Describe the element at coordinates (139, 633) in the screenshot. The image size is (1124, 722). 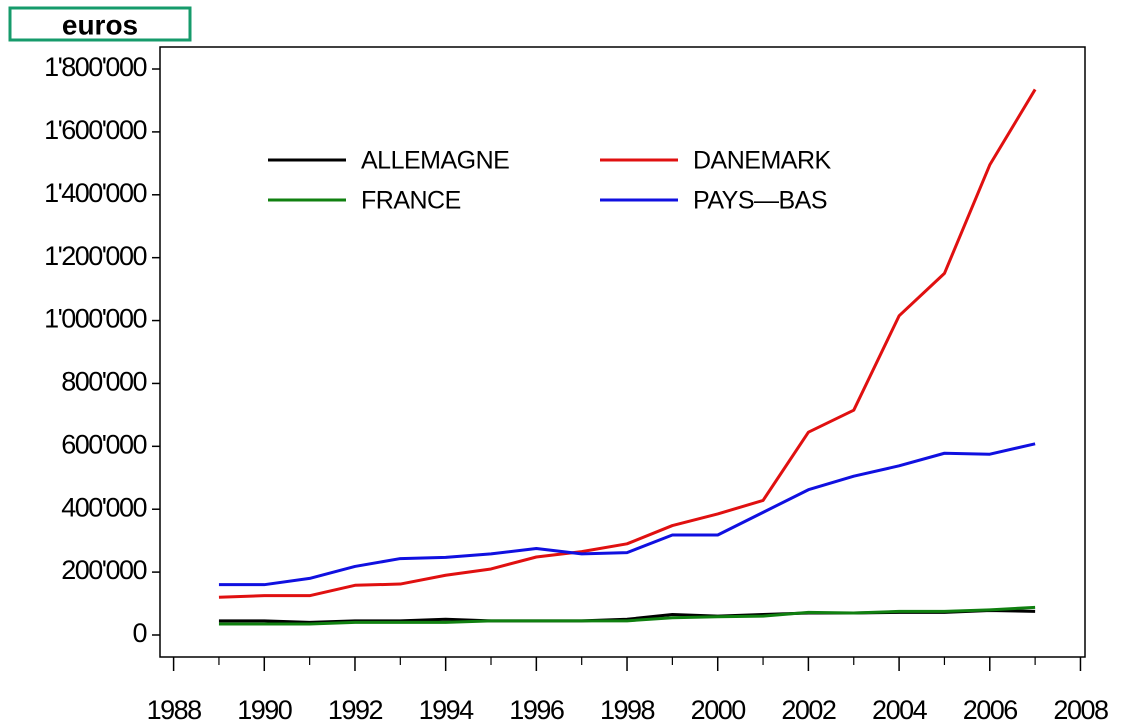
I see `y-tick-label: 0` at that location.